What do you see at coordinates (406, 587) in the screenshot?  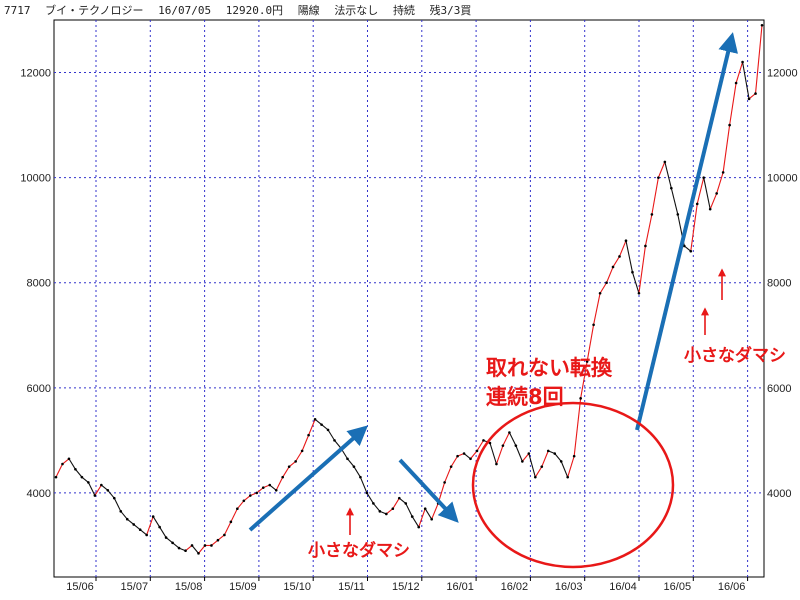 I see `x-tick-label: 15/12` at bounding box center [406, 587].